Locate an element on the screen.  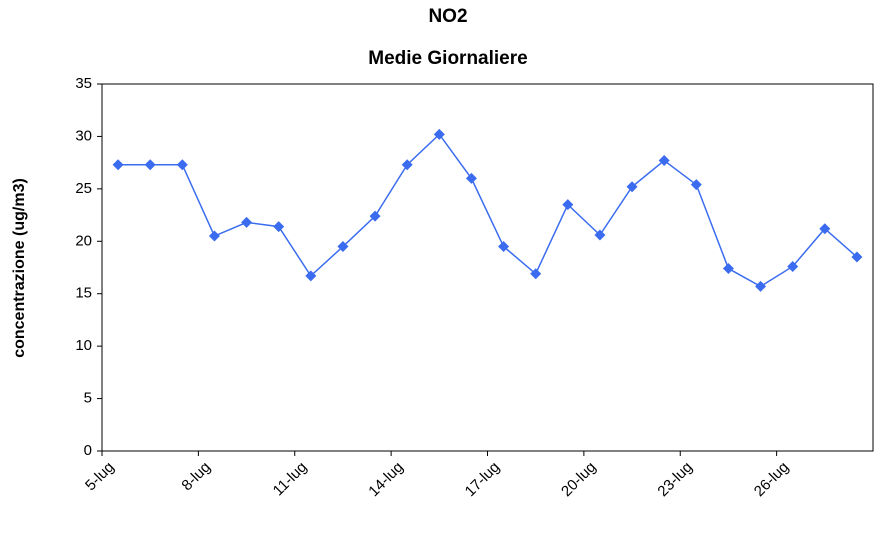
x-tick-label: 8-lug is located at coordinates (196, 477).